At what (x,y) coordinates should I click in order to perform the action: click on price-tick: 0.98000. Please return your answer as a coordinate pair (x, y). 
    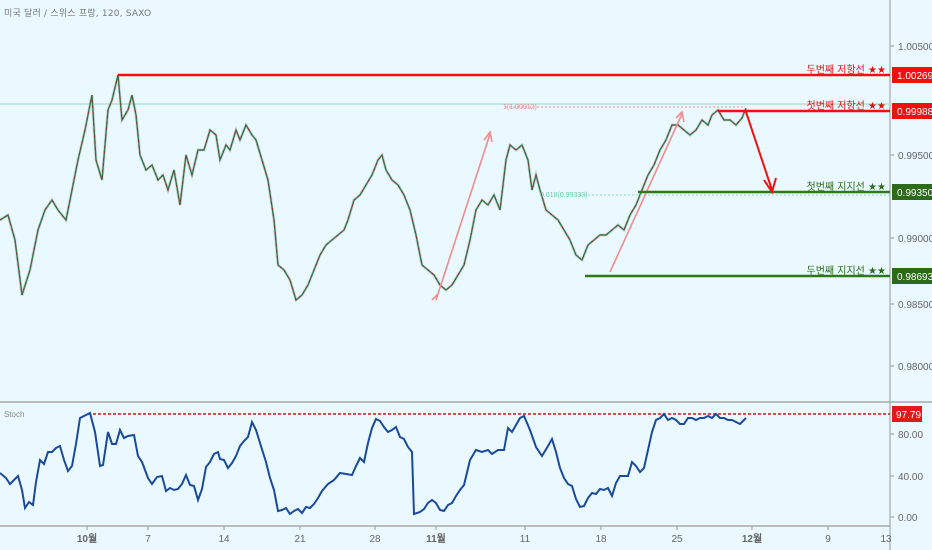
    Looking at the image, I should click on (915, 367).